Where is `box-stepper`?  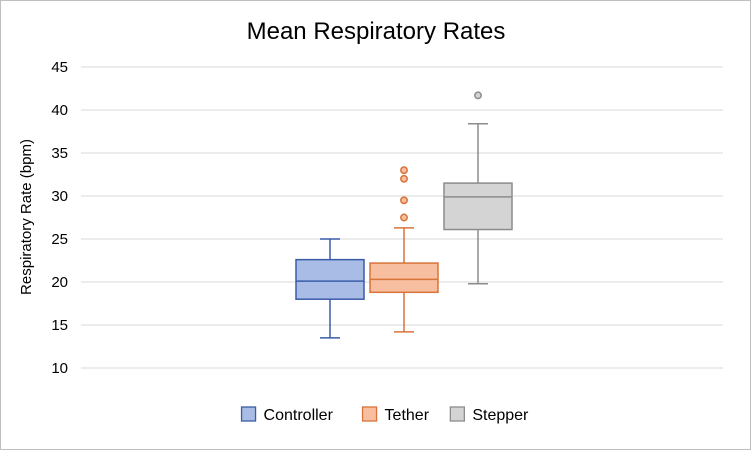 box-stepper is located at coordinates (478, 188).